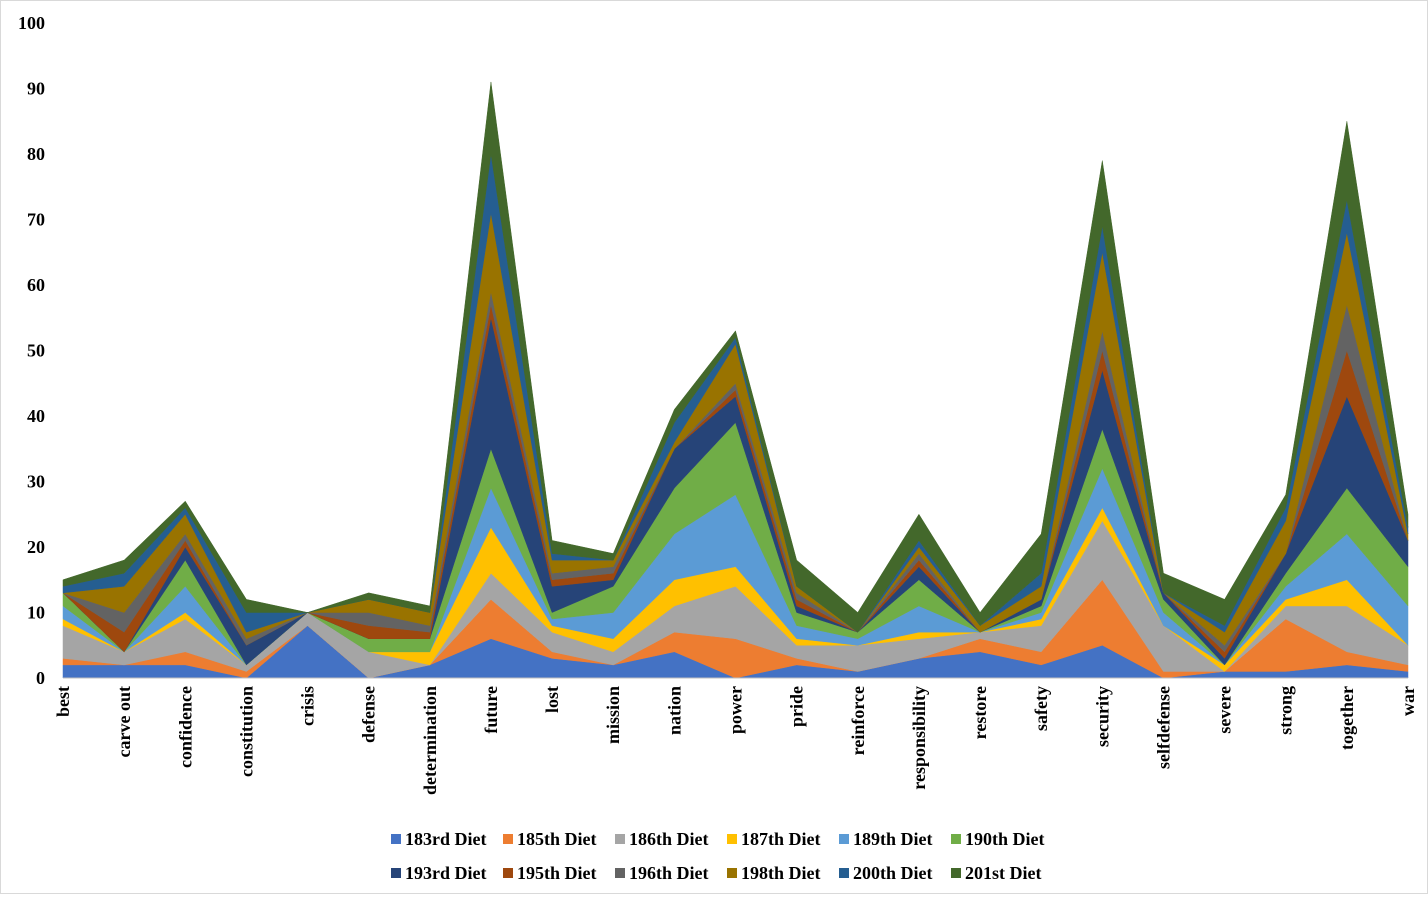 The height and width of the screenshot is (900, 1428). Describe the element at coordinates (36, 220) in the screenshot. I see `y-tick-label: 70` at that location.